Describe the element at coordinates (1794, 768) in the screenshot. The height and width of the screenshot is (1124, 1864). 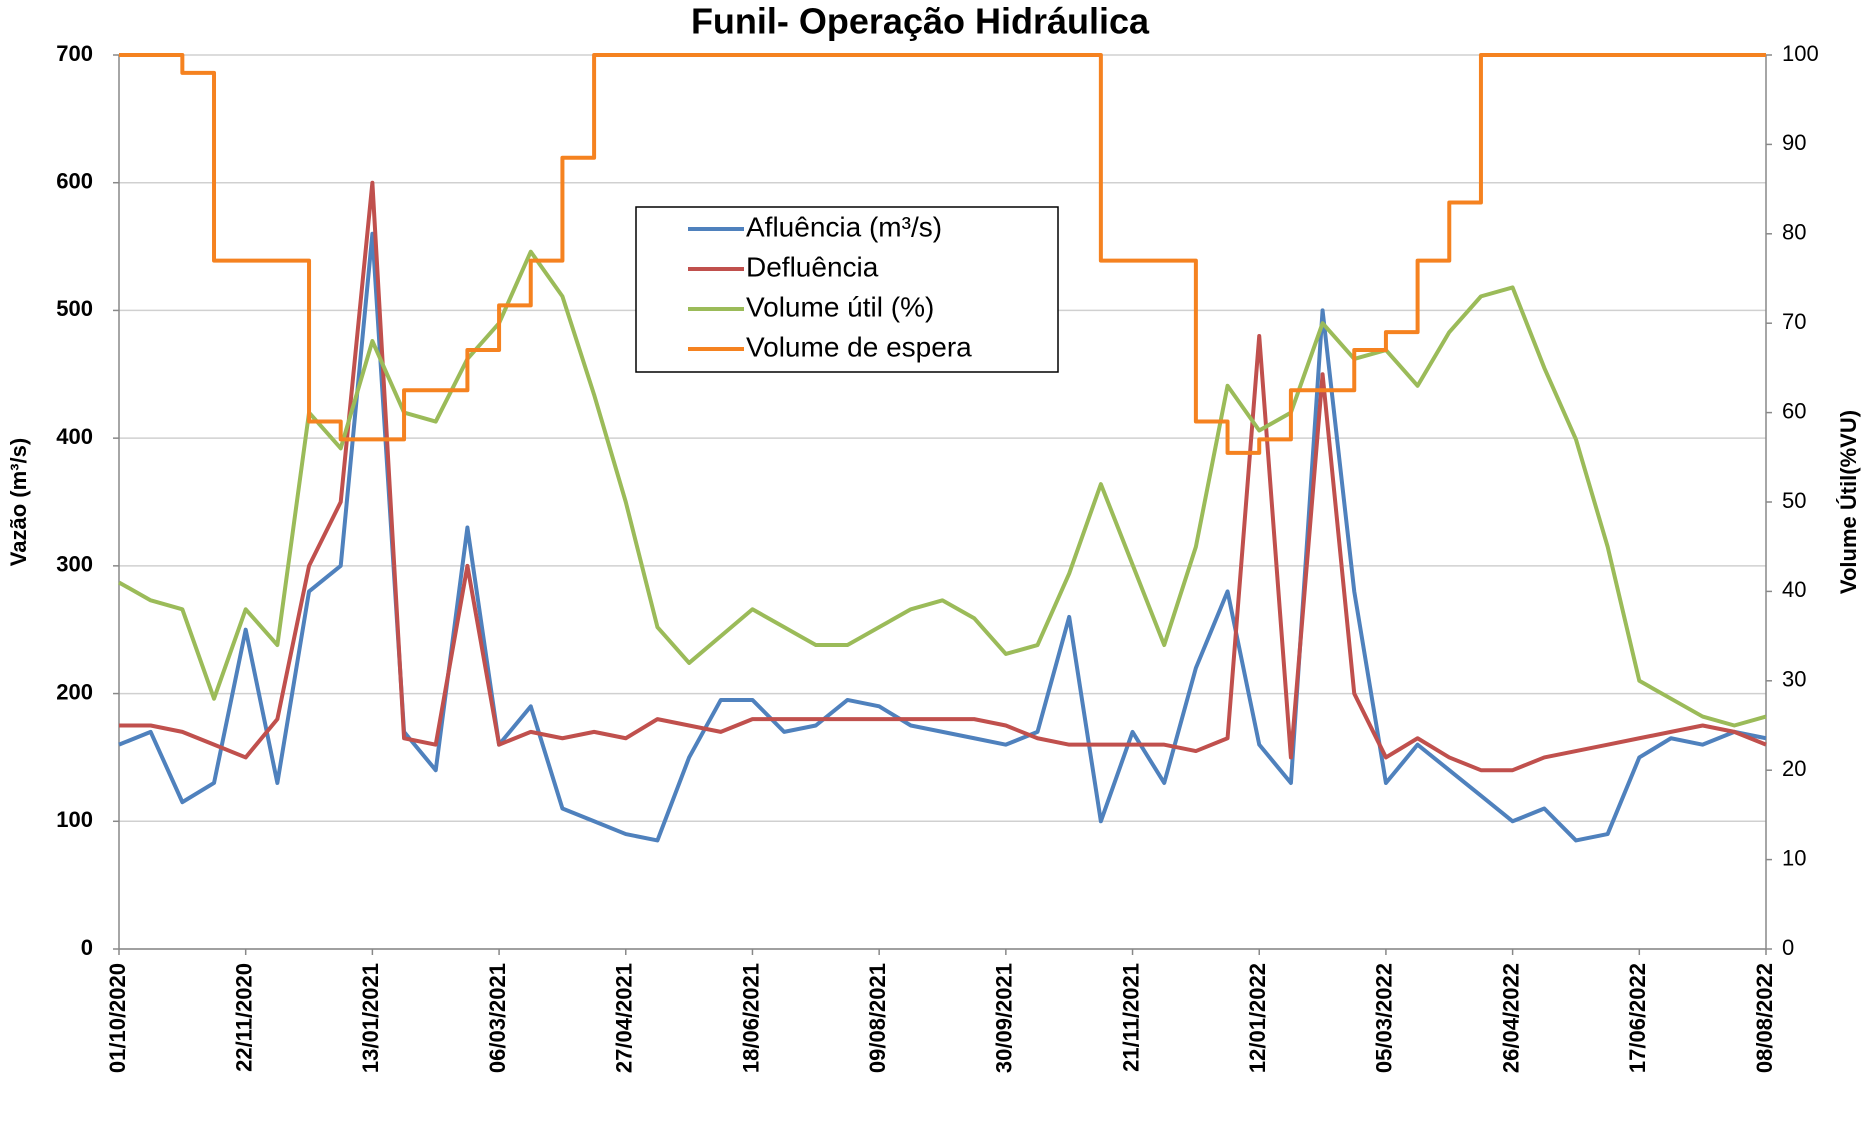
I see `y2-tick-label: 20` at that location.